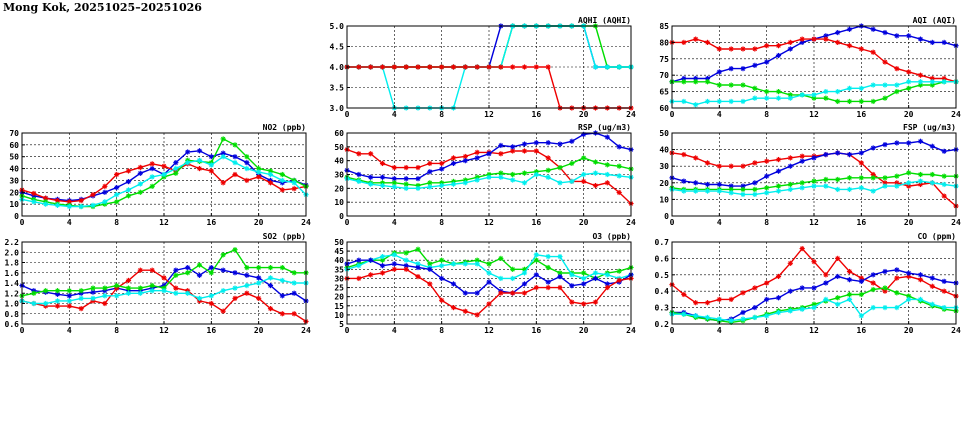  What do you see at coordinates (57, 306) in the screenshot?
I see `so2-red-point` at bounding box center [57, 306].